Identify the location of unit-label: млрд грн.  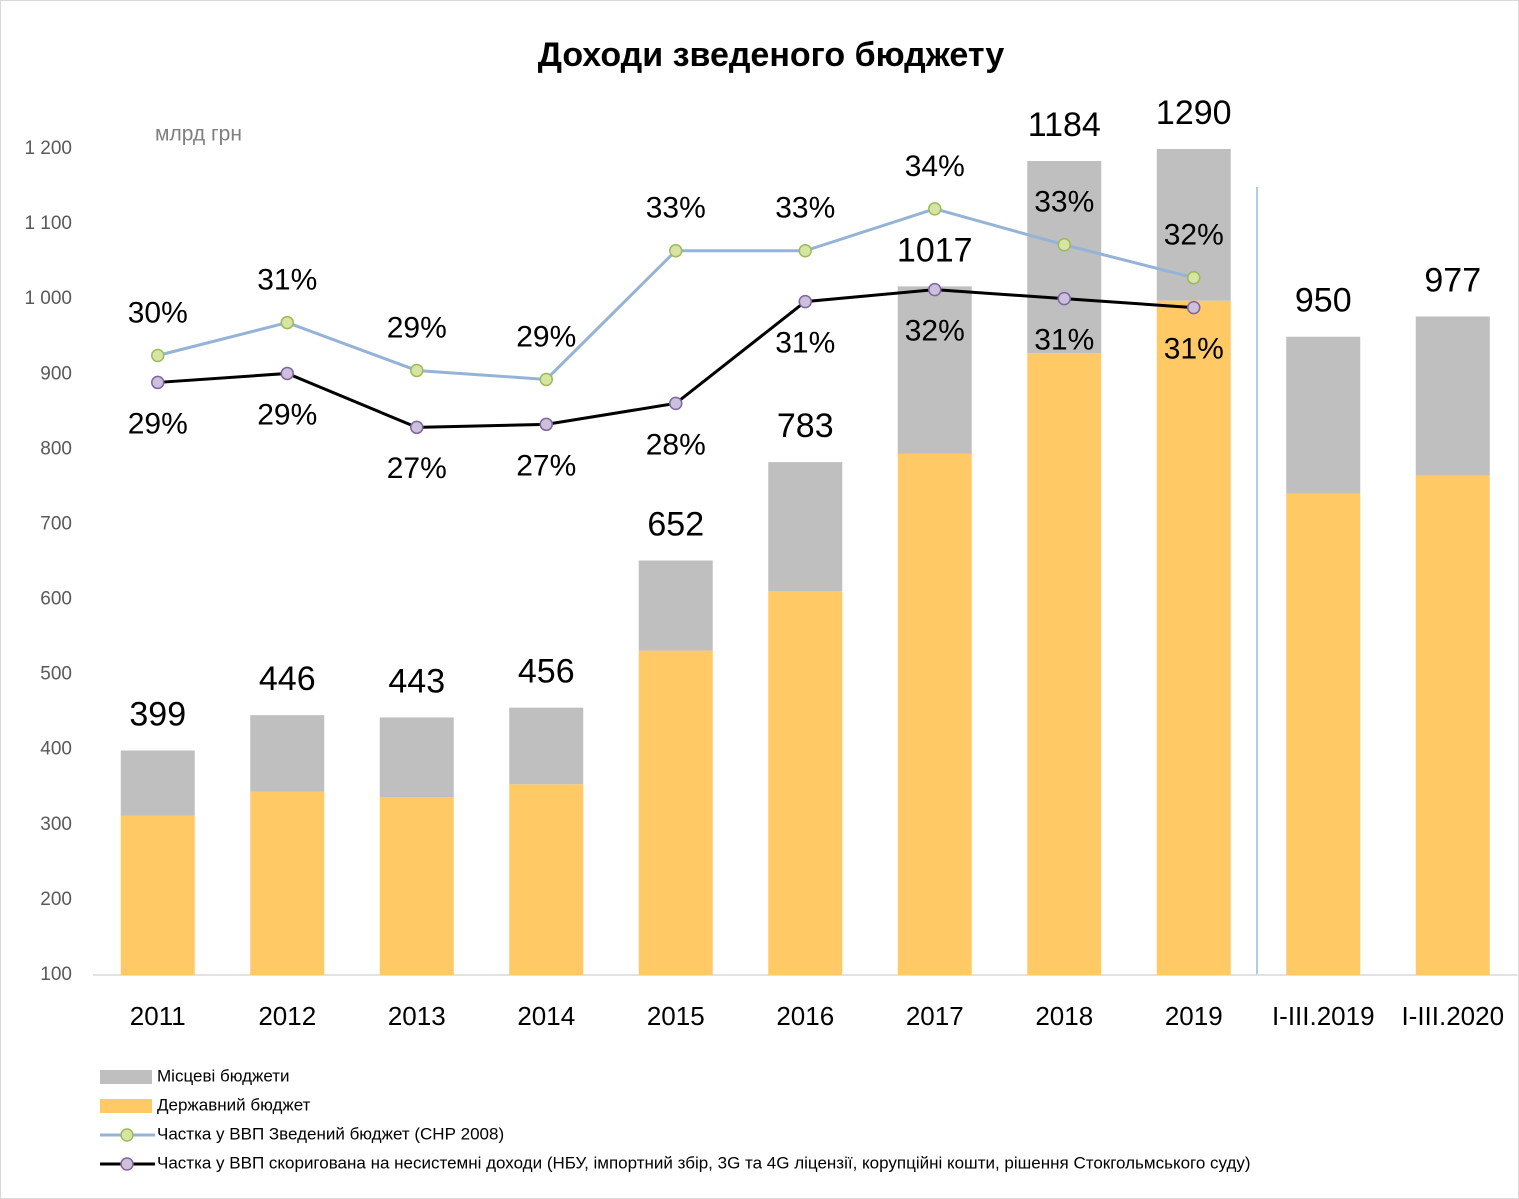
(198, 134).